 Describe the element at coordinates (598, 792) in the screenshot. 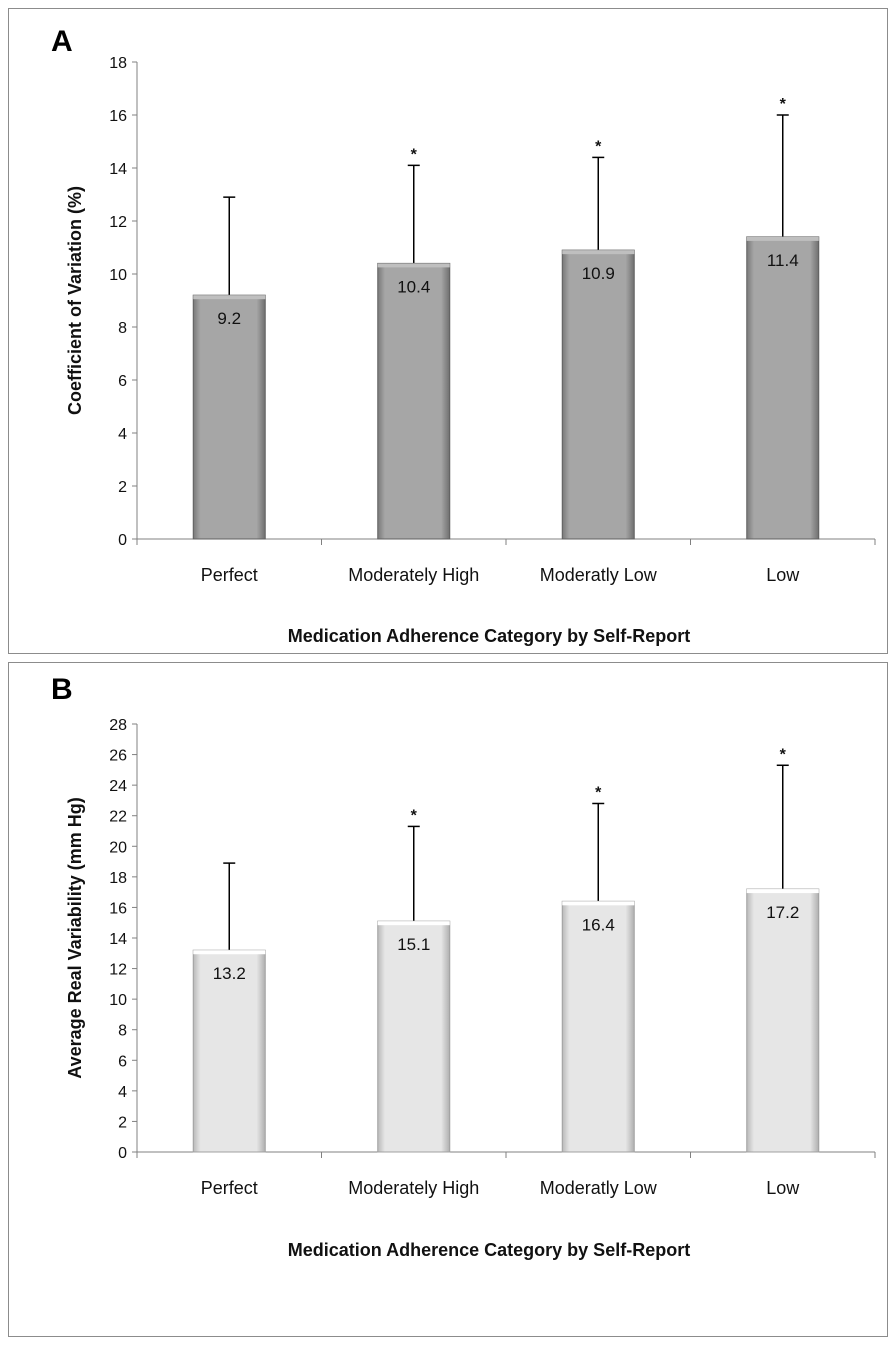

I see `significance-marker-b-2: *` at that location.